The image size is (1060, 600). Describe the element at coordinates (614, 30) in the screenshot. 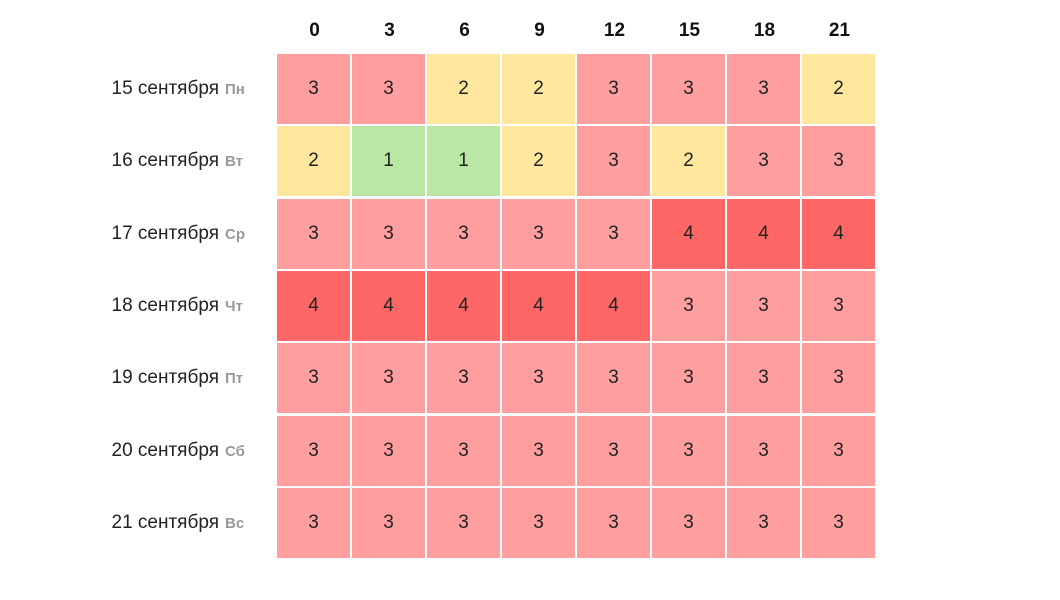

I see `column-header: 12` at that location.